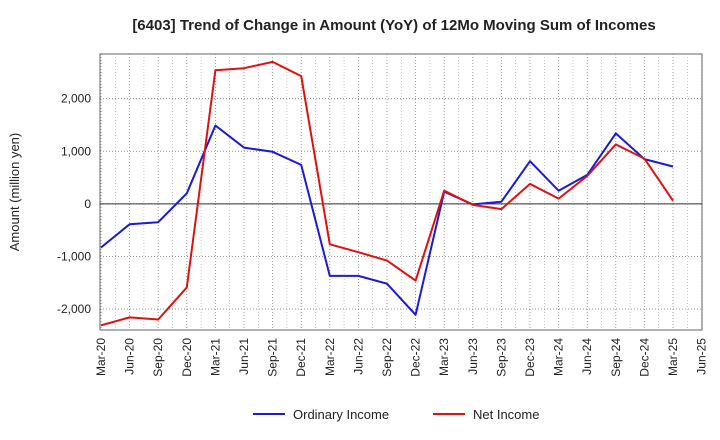 Image resolution: width=720 pixels, height=440 pixels. What do you see at coordinates (501, 357) in the screenshot?
I see `x-tick-label: Sep-23` at bounding box center [501, 357].